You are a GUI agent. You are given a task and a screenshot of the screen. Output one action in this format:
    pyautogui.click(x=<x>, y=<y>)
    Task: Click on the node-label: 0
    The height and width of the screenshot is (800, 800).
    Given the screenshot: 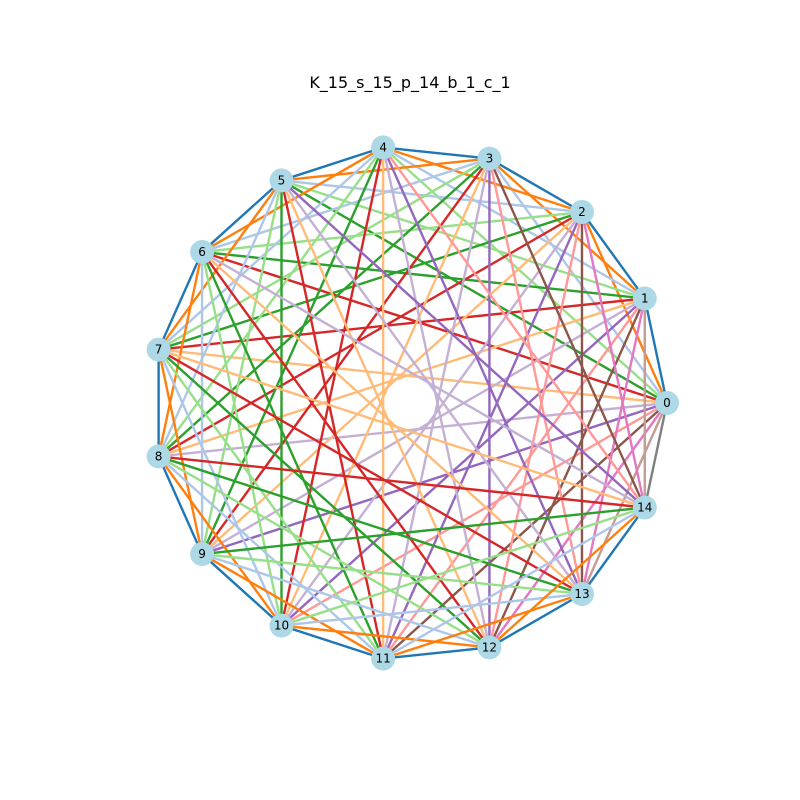 What is the action you would take?
    pyautogui.click(x=667, y=403)
    